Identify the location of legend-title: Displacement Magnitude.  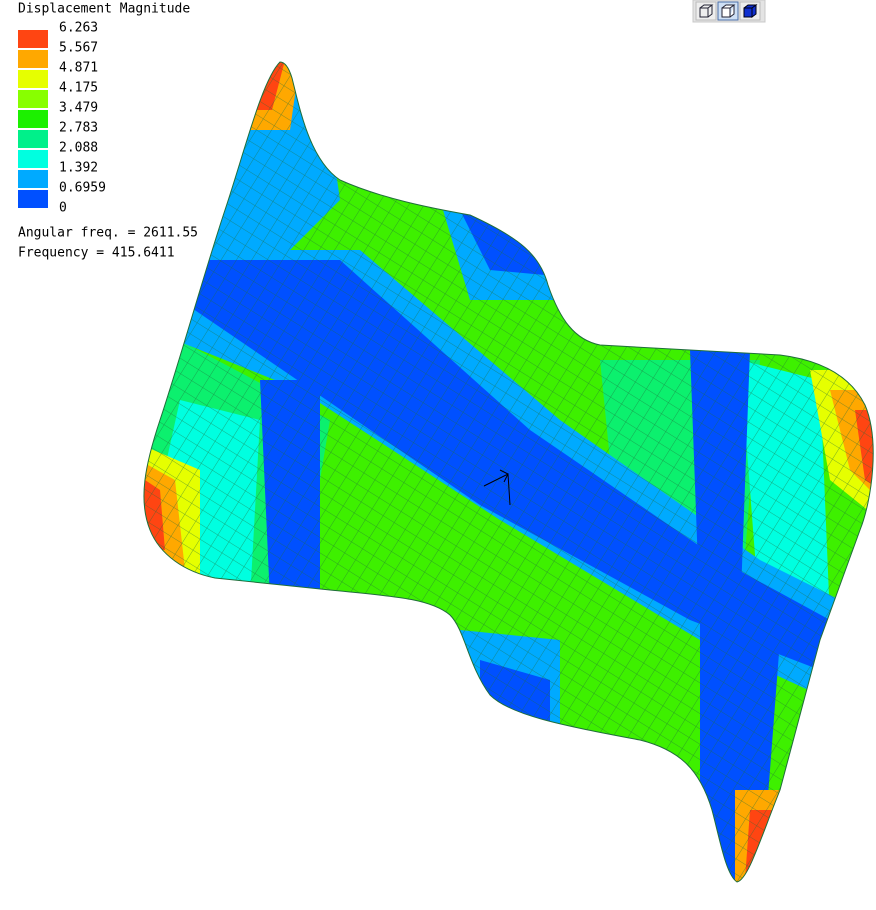
(104, 9).